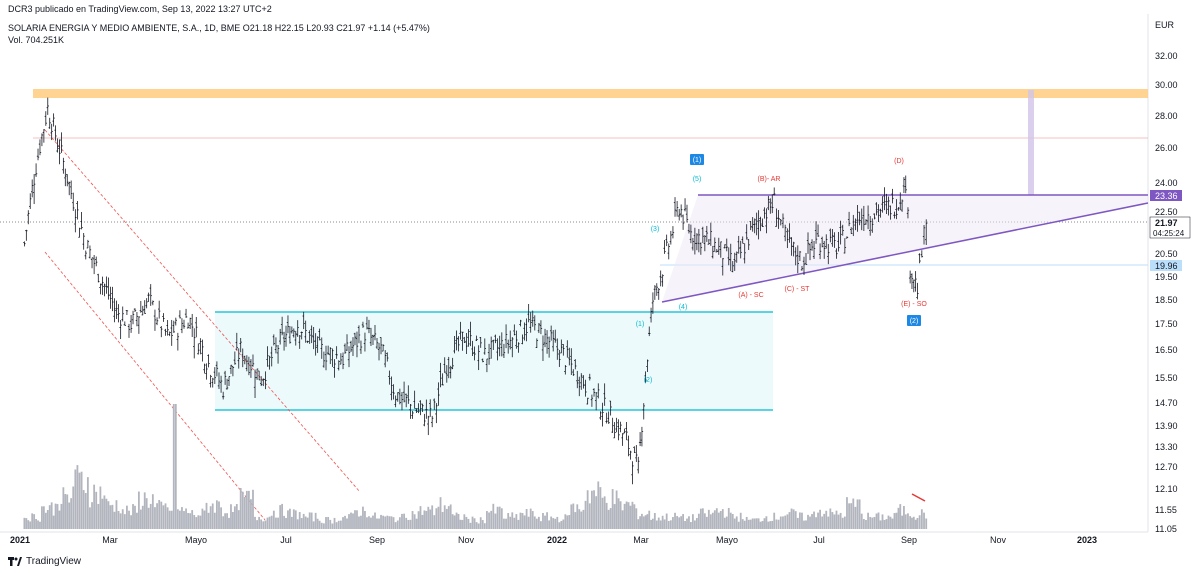 This screenshot has height=573, width=1200. Describe the element at coordinates (1165, 25) in the screenshot. I see `currency-label: EUR` at that location.